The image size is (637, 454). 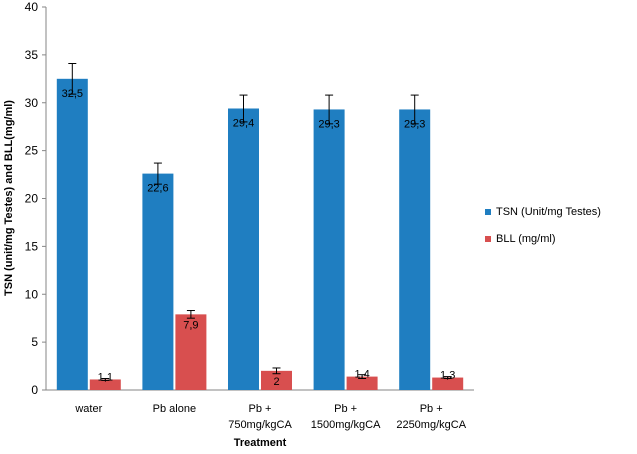 I want to click on y-tick-label: 0, so click(x=34, y=390).